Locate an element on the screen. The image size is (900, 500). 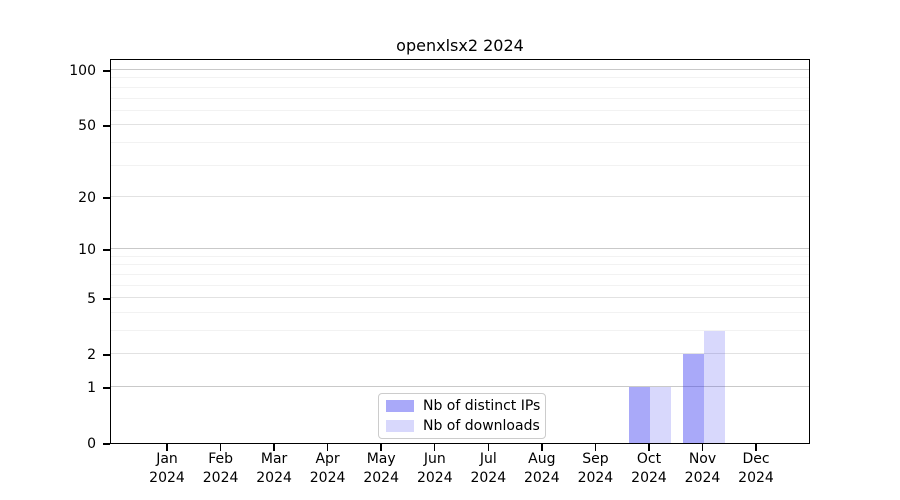
x-tick-label: Jun 2024 is located at coordinates (434, 468).